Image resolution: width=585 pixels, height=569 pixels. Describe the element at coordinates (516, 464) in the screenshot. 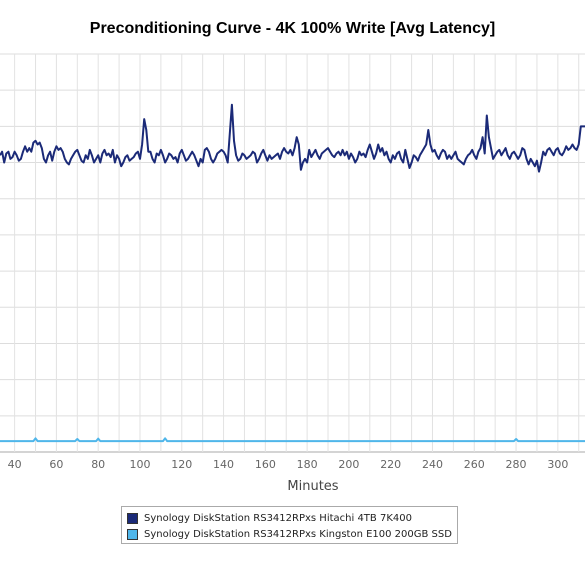

I see `x-tick-label: 280` at that location.